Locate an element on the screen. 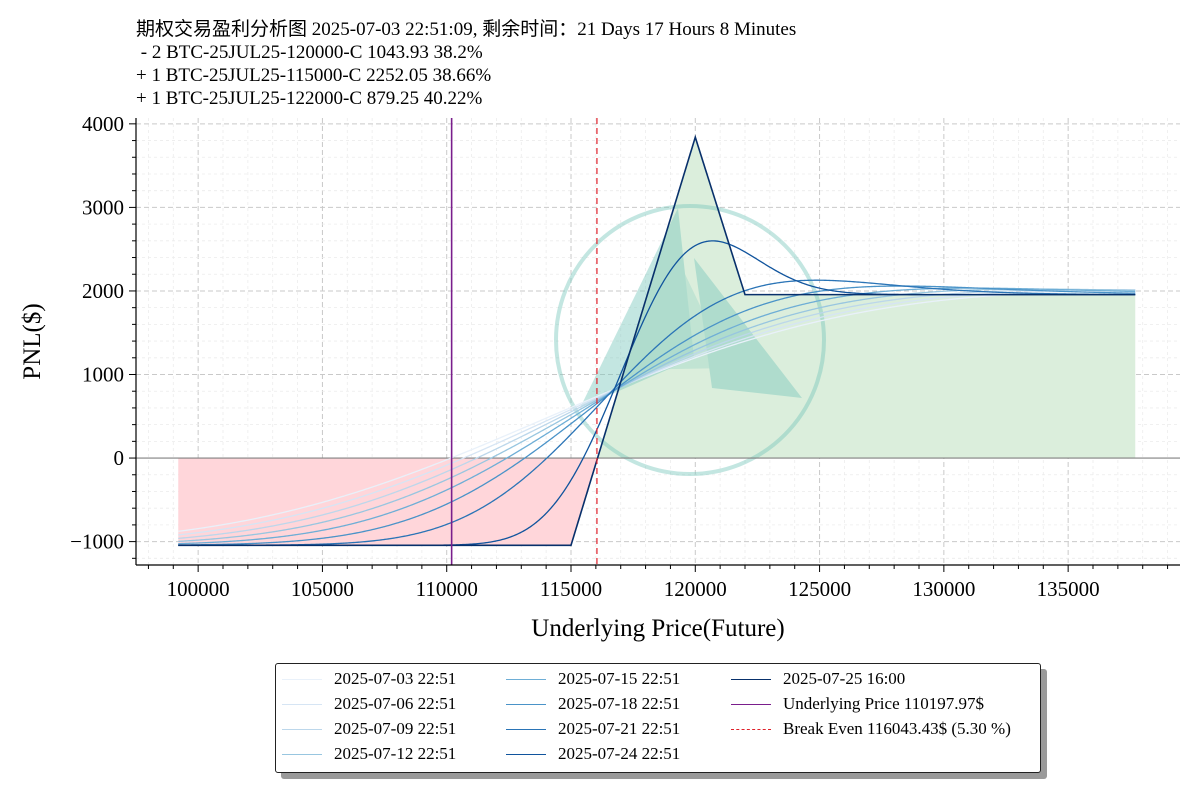 This screenshot has width=1200, height=793. y-tick-label: 4000 is located at coordinates (103, 124).